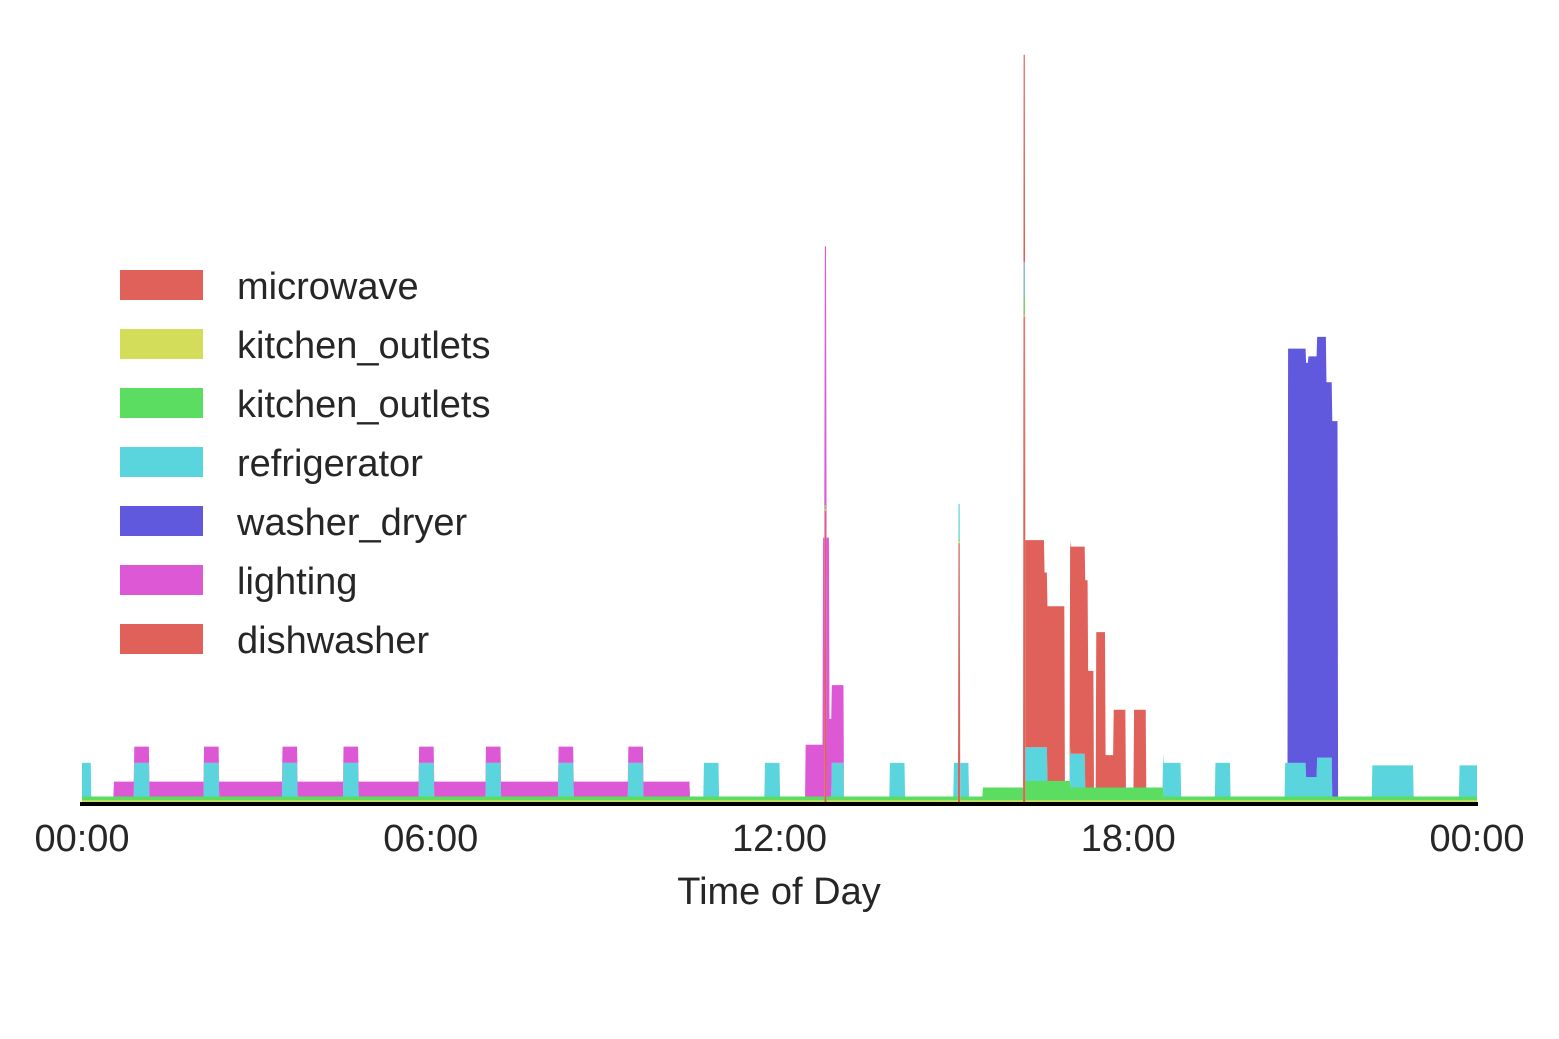 The image size is (1559, 1039). What do you see at coordinates (328, 287) in the screenshot?
I see `legend-label: microwave` at bounding box center [328, 287].